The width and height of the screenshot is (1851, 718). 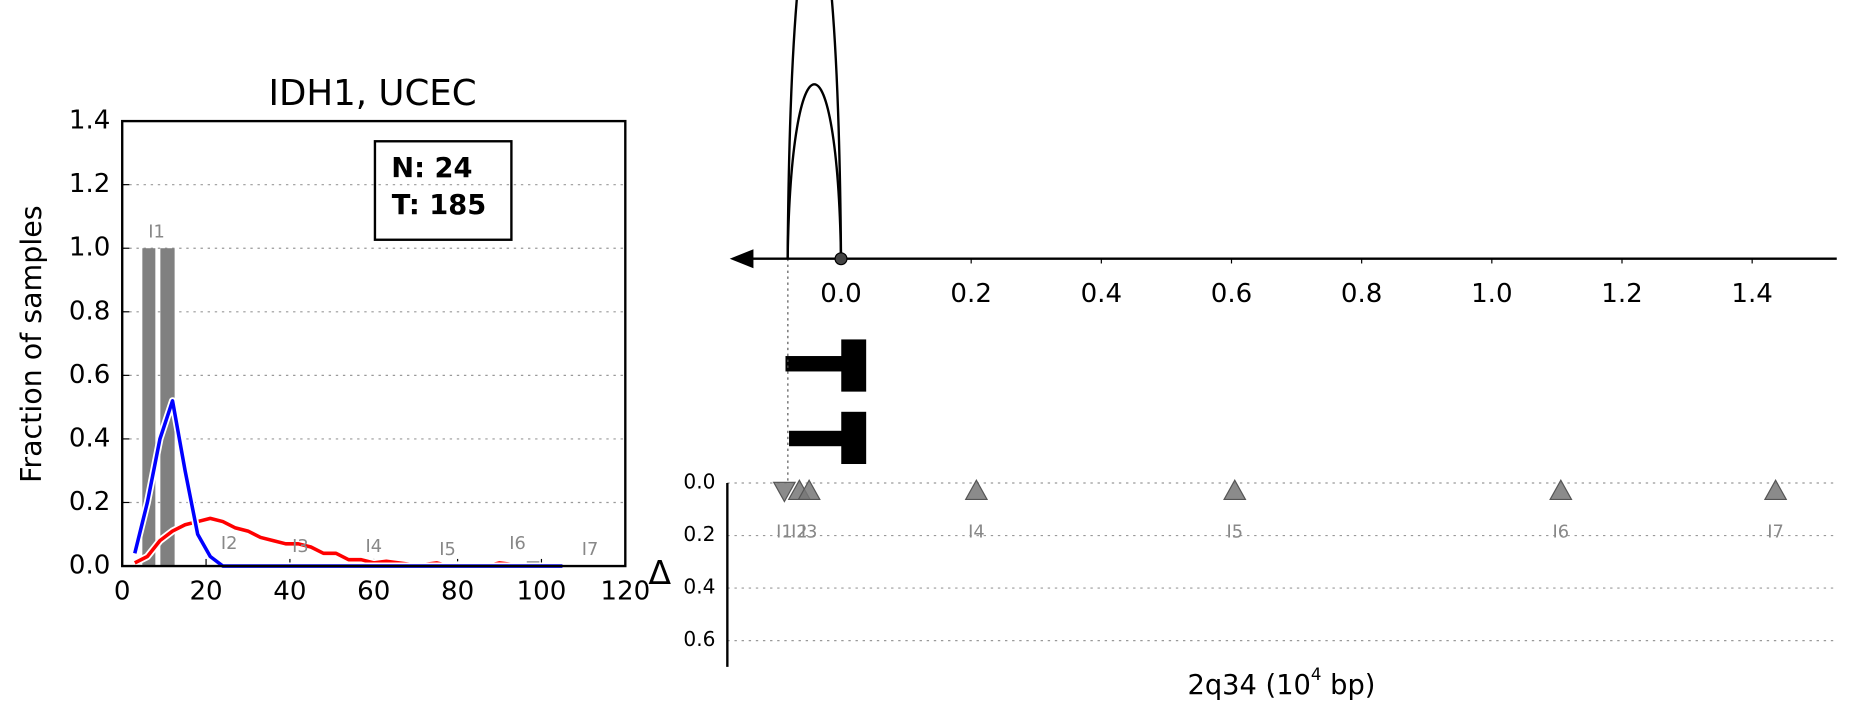 I want to click on x-tick-label: 100, so click(x=542, y=592).